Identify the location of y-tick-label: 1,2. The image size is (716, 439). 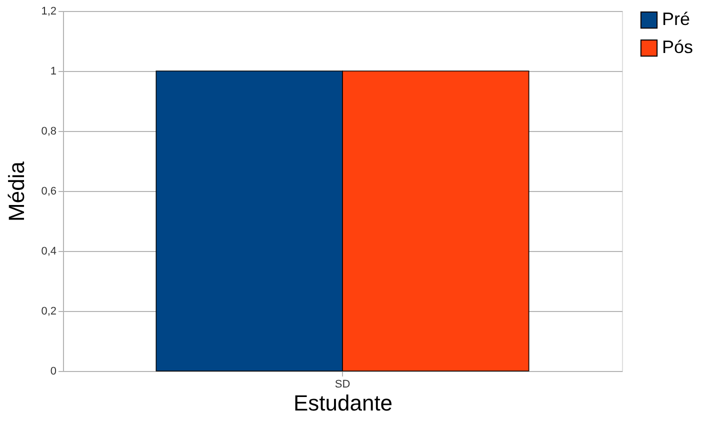
(48, 12).